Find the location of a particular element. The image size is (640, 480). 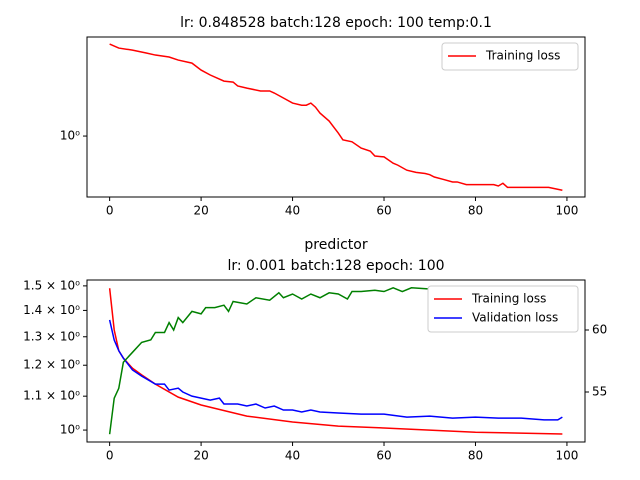

y-tick-label: 1.1 × 10⁰ is located at coordinates (51, 396).